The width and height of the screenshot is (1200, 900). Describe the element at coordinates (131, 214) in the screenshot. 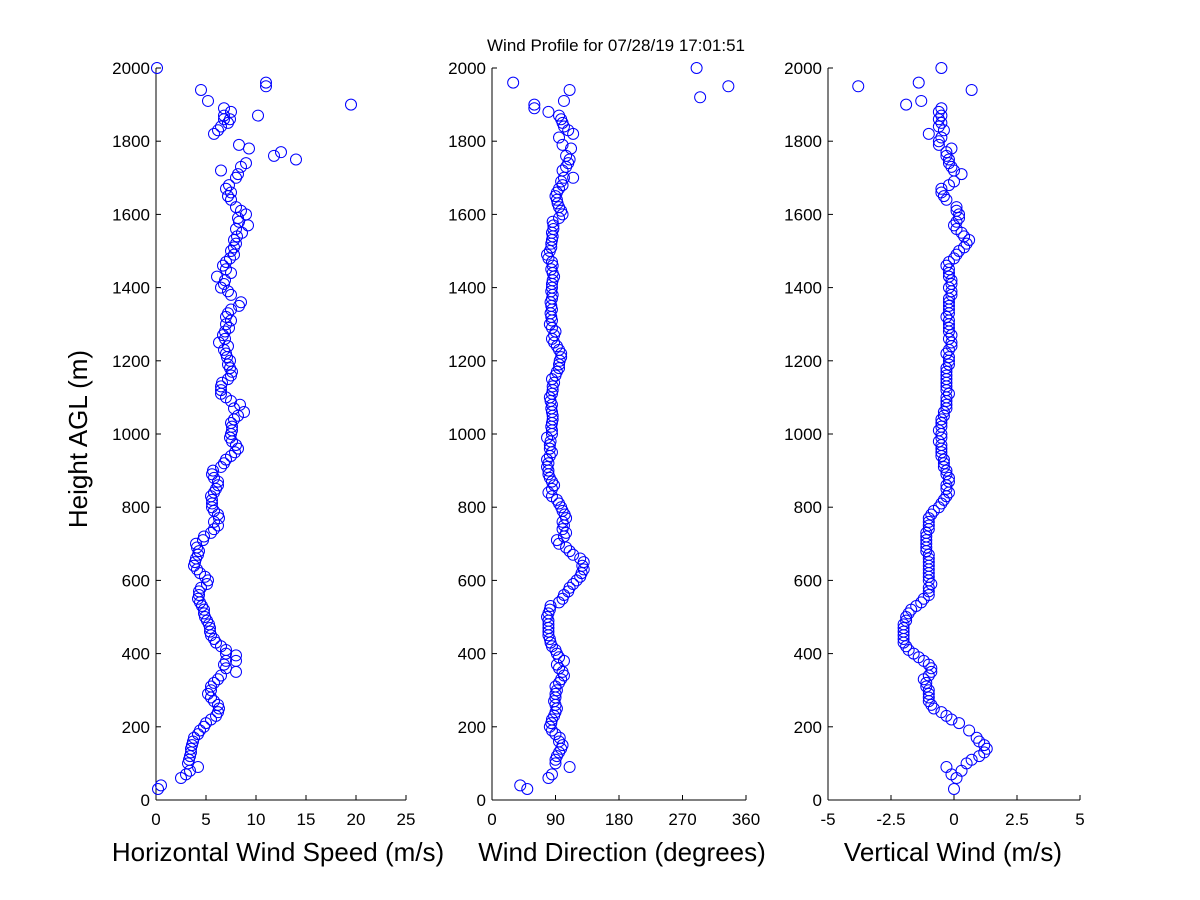

I see `y-tick-label: 1600` at that location.